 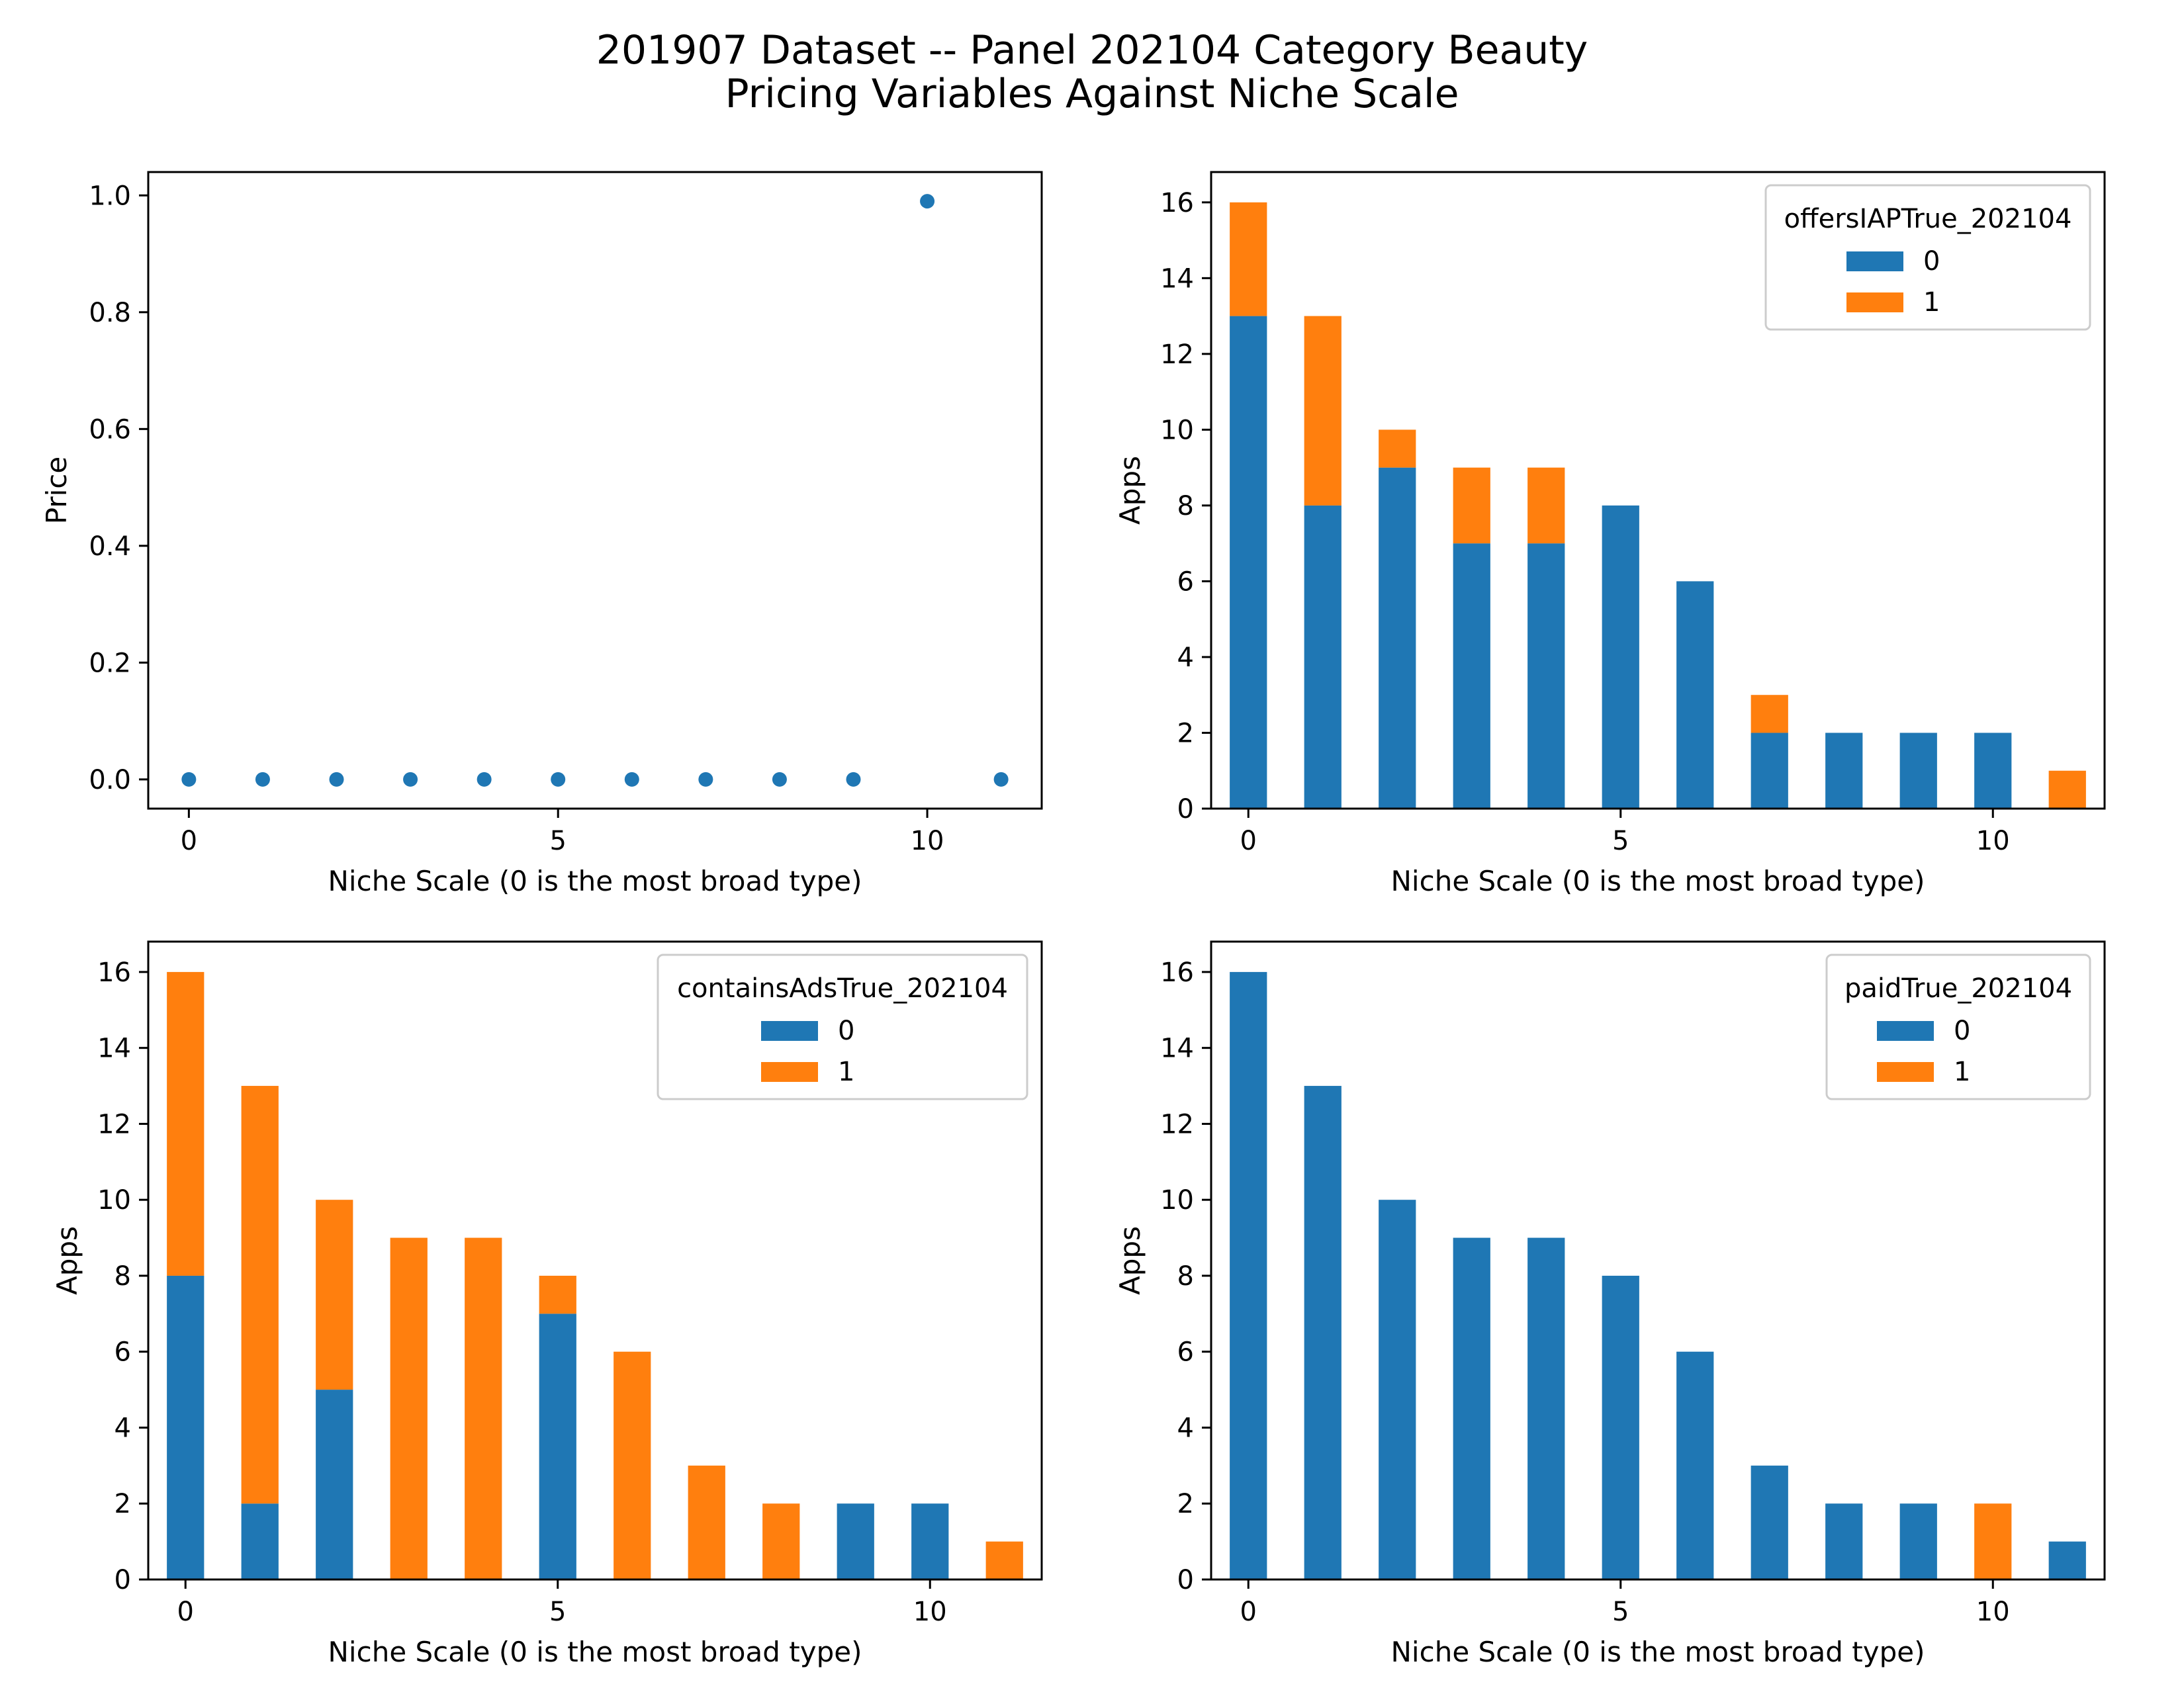 What do you see at coordinates (1185, 1276) in the screenshot?
I see `y-tick-label: 8` at bounding box center [1185, 1276].